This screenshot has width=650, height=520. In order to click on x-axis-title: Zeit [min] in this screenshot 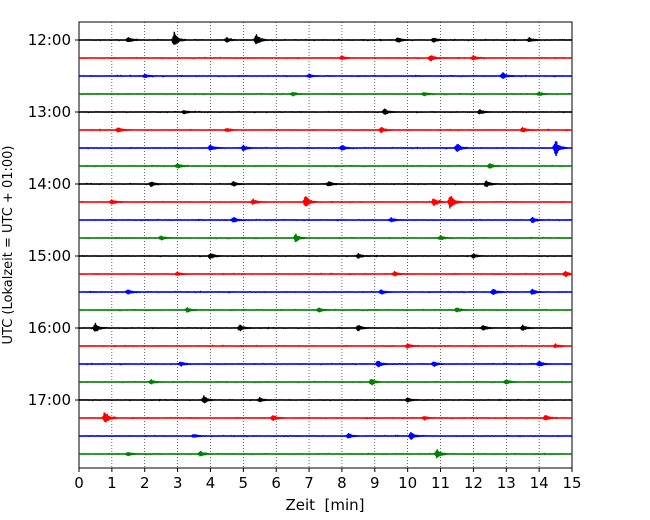, I will do `click(324, 505)`.